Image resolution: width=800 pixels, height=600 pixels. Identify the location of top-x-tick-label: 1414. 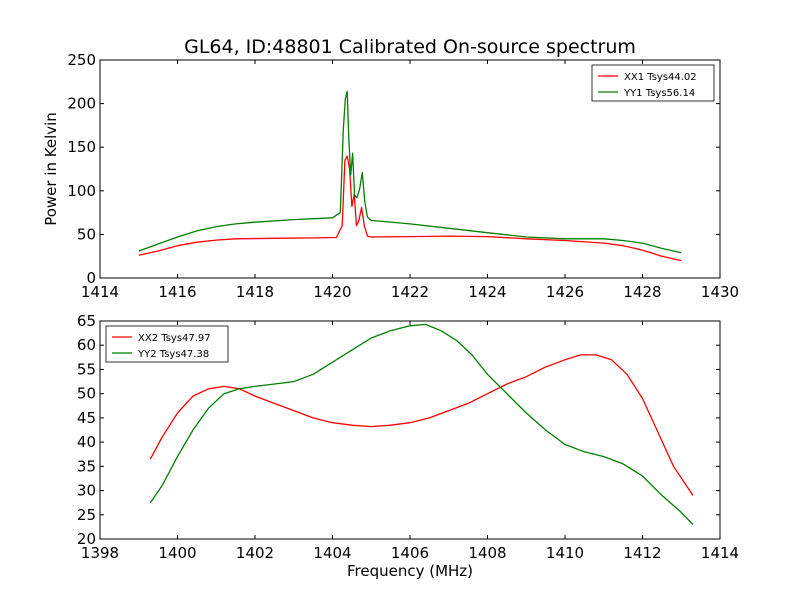
(100, 292).